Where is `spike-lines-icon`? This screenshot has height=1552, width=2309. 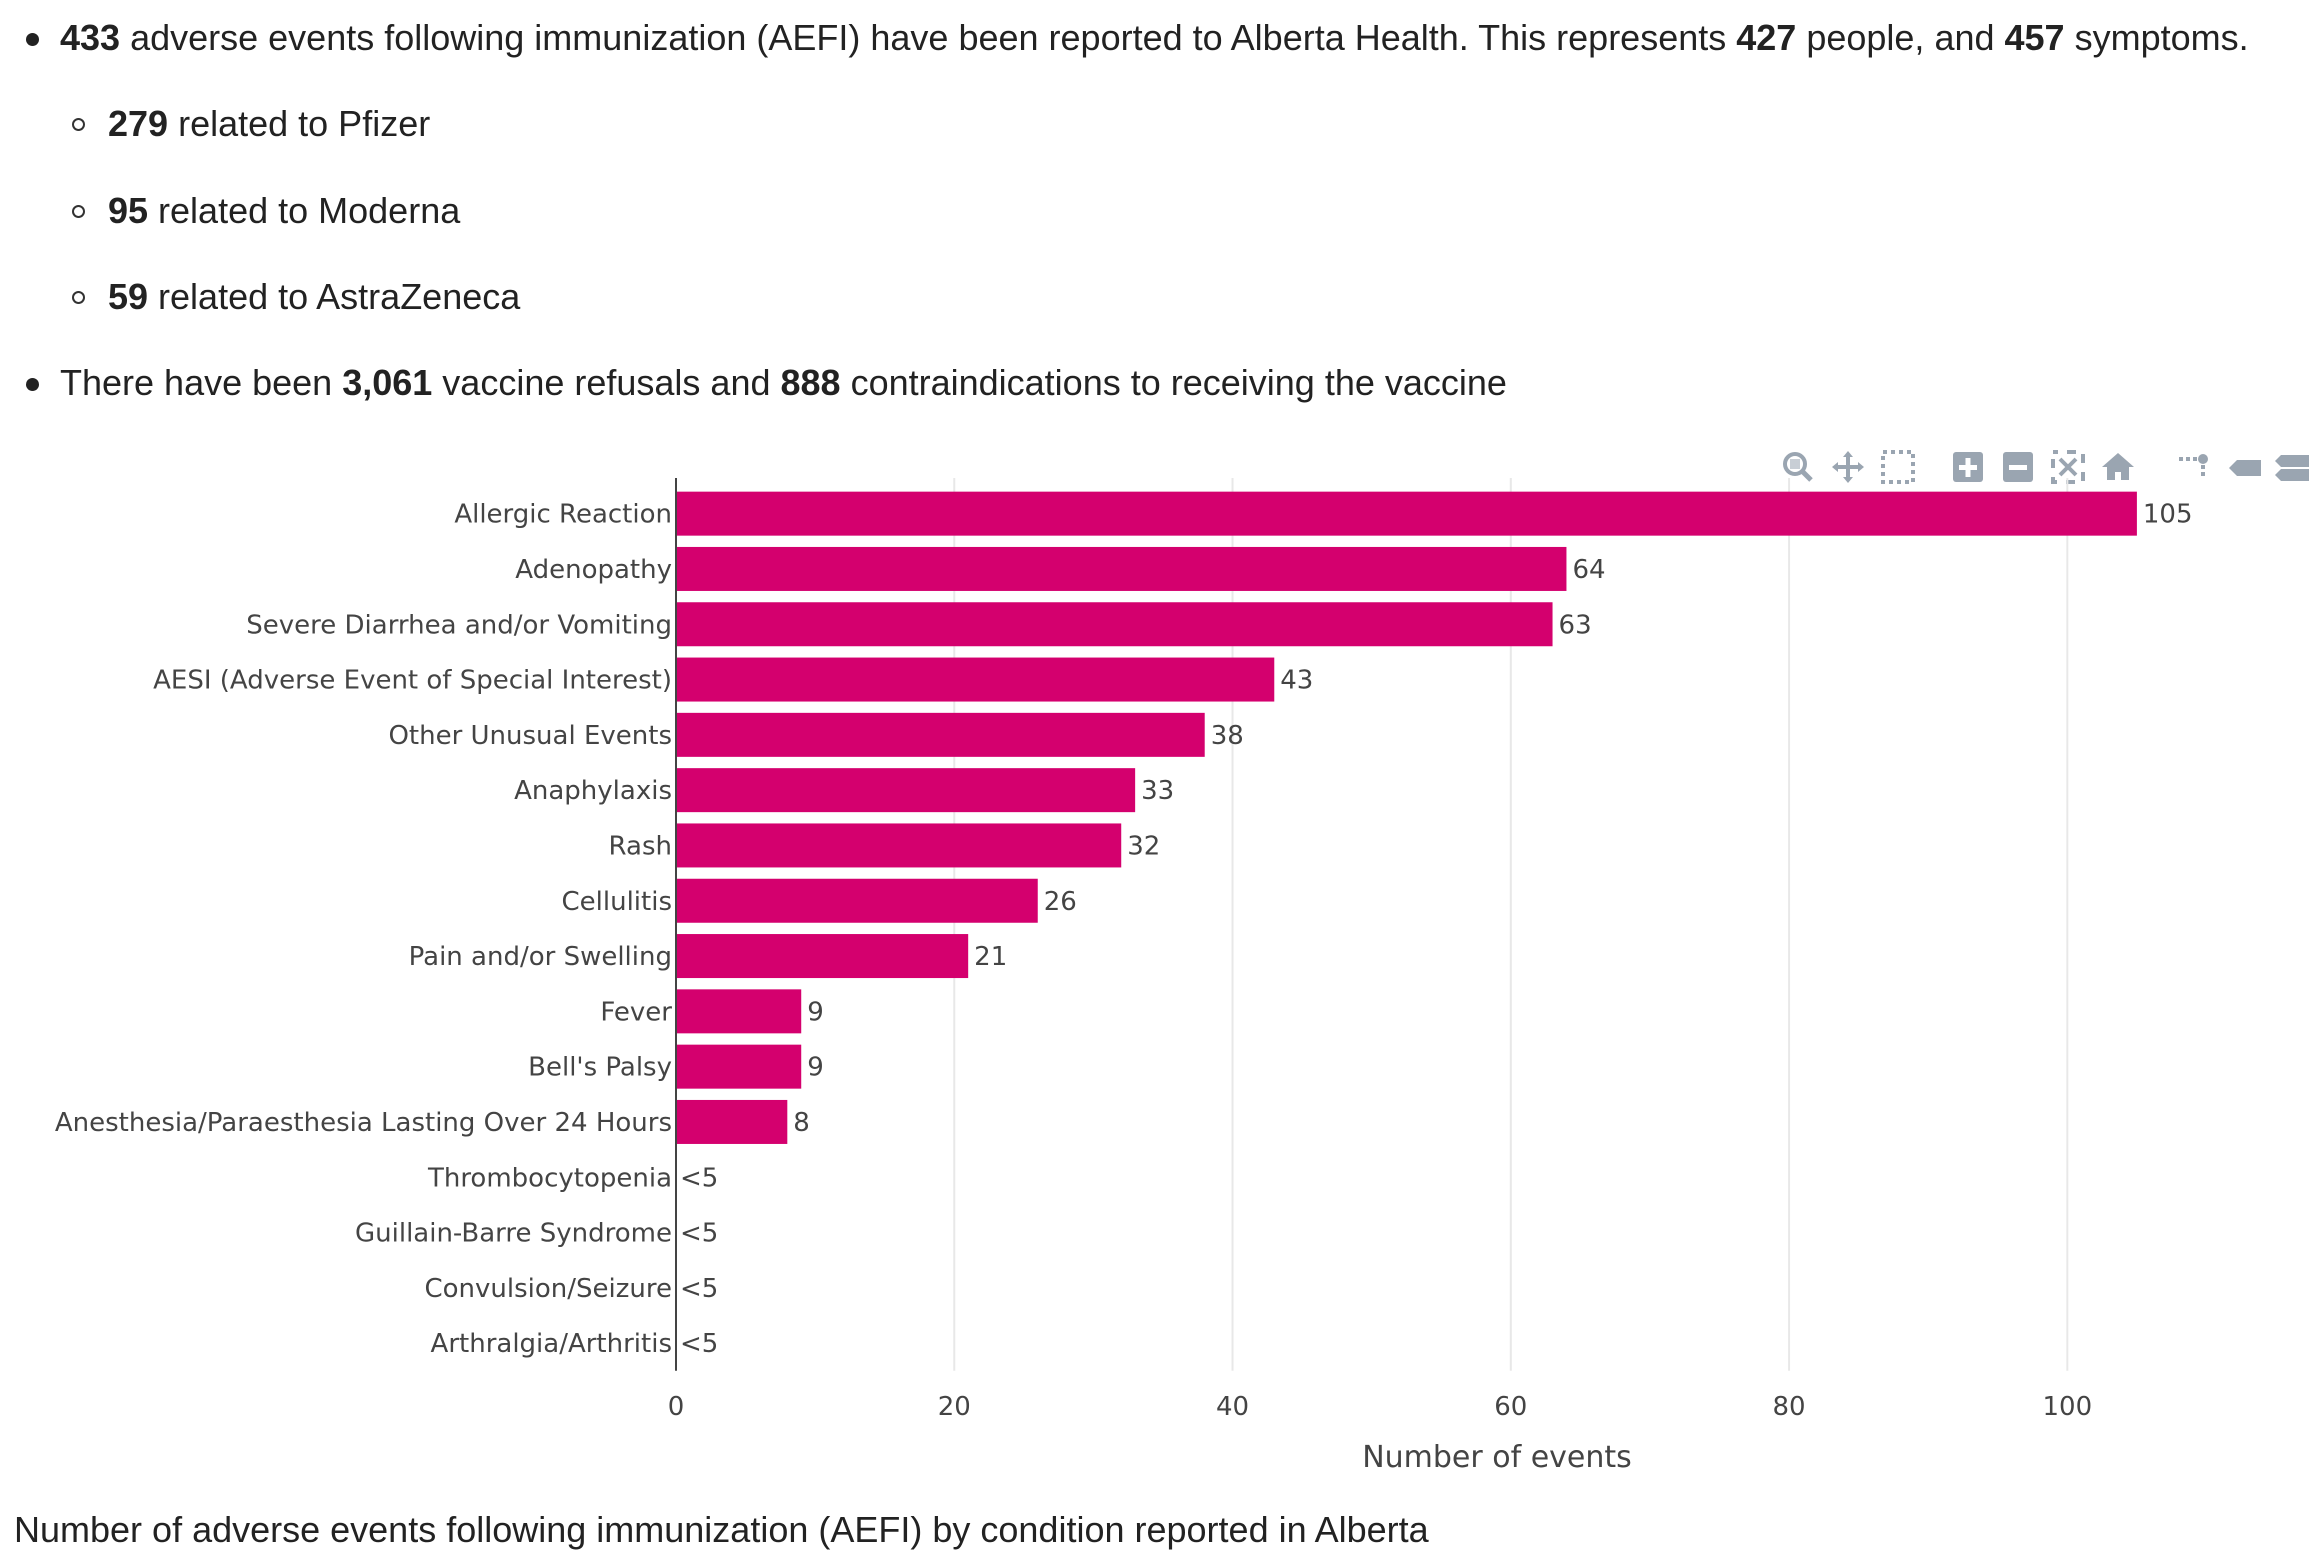 spike-lines-icon is located at coordinates (2194, 467).